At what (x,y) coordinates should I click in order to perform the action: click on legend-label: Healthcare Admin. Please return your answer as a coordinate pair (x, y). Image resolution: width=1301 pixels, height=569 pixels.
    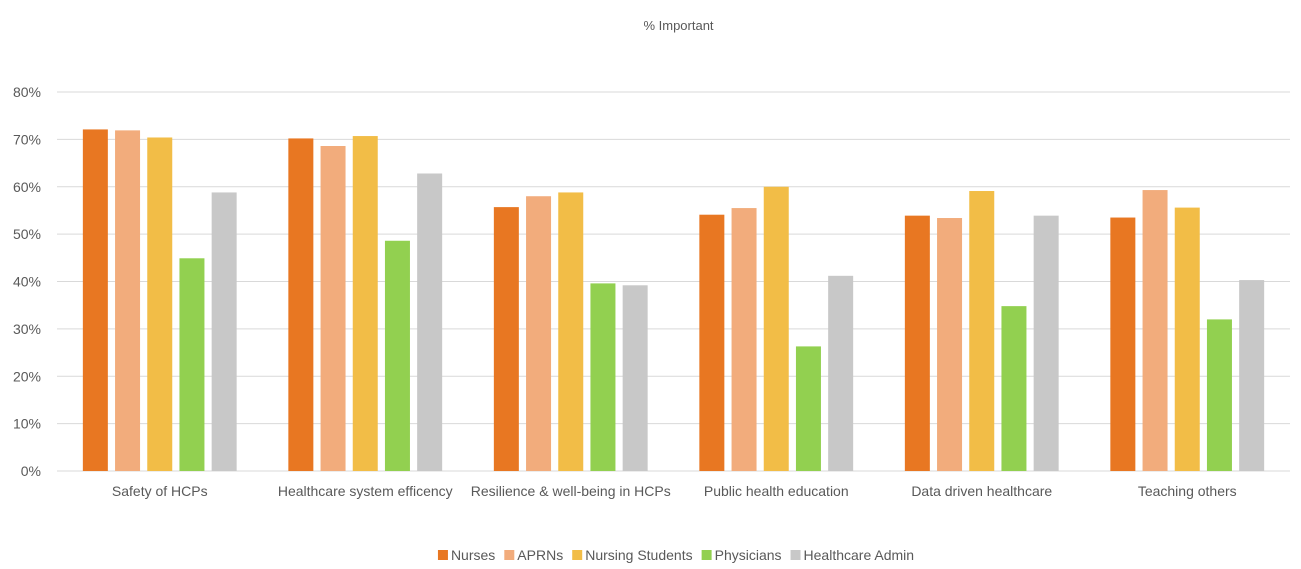
    Looking at the image, I should click on (859, 555).